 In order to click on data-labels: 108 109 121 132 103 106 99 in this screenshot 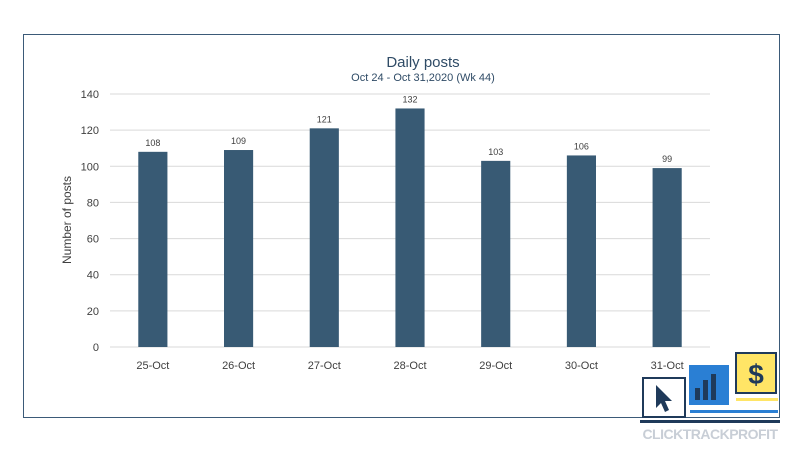, I will do `click(408, 129)`.